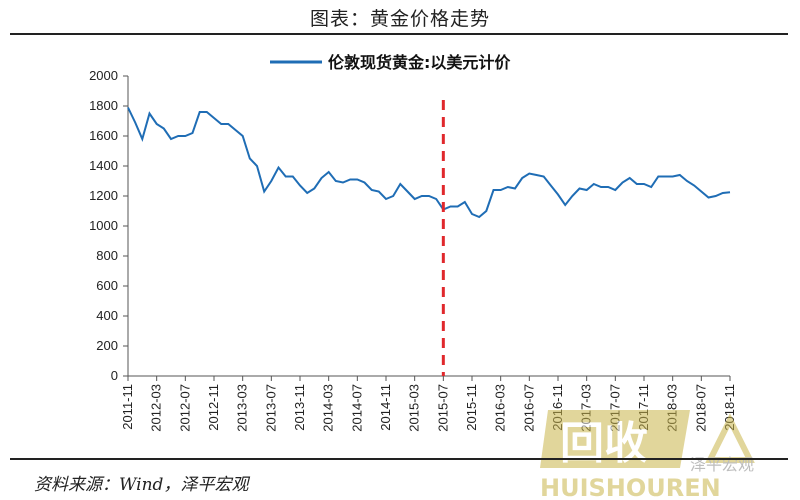  Describe the element at coordinates (328, 408) in the screenshot. I see `x-tick-label: 2014-03` at that location.